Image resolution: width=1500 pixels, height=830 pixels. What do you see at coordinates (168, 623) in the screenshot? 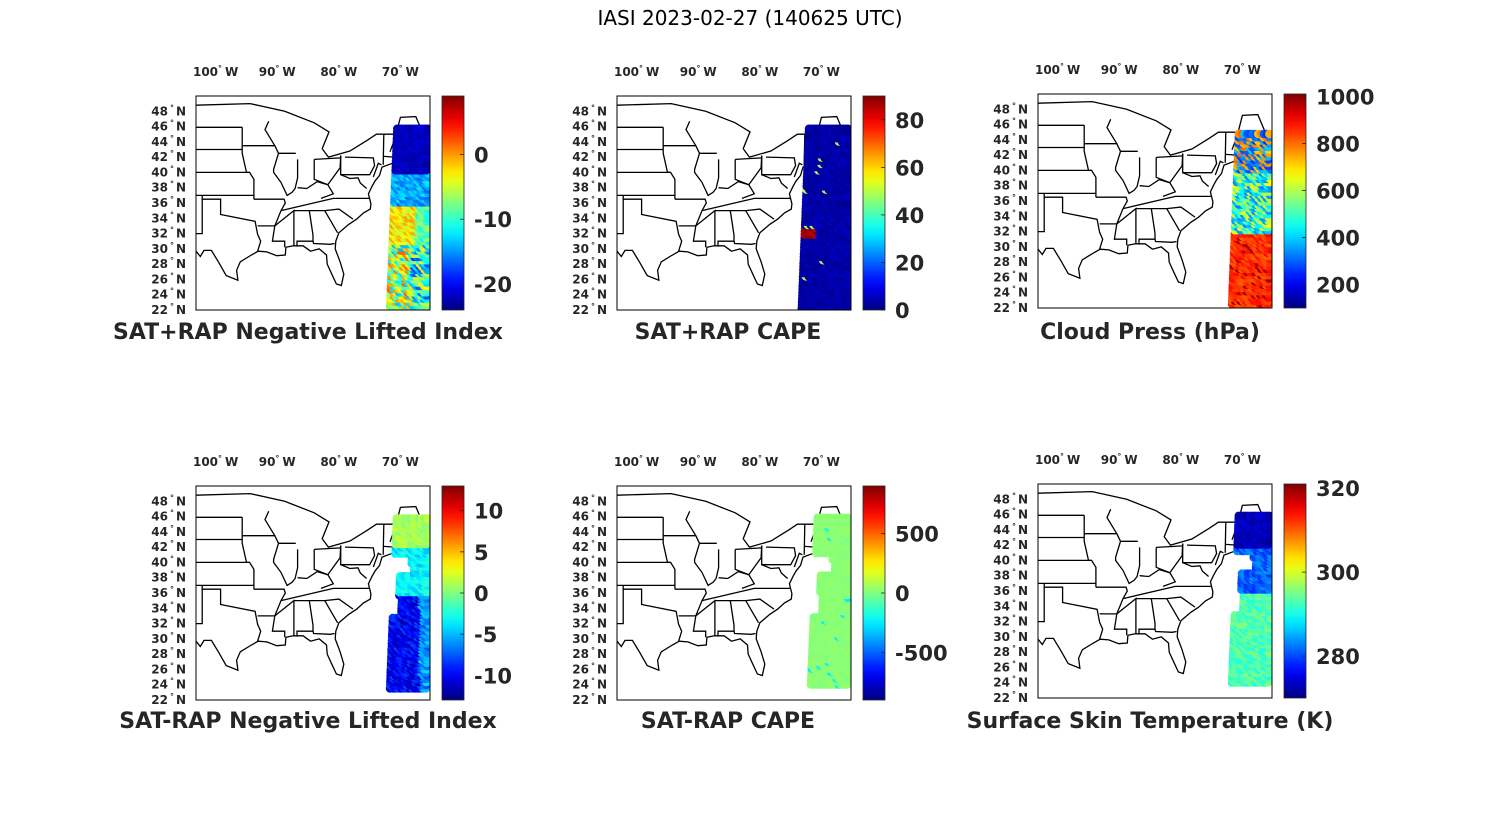
I see `lat-tick-label: 32 ° N` at bounding box center [168, 623].